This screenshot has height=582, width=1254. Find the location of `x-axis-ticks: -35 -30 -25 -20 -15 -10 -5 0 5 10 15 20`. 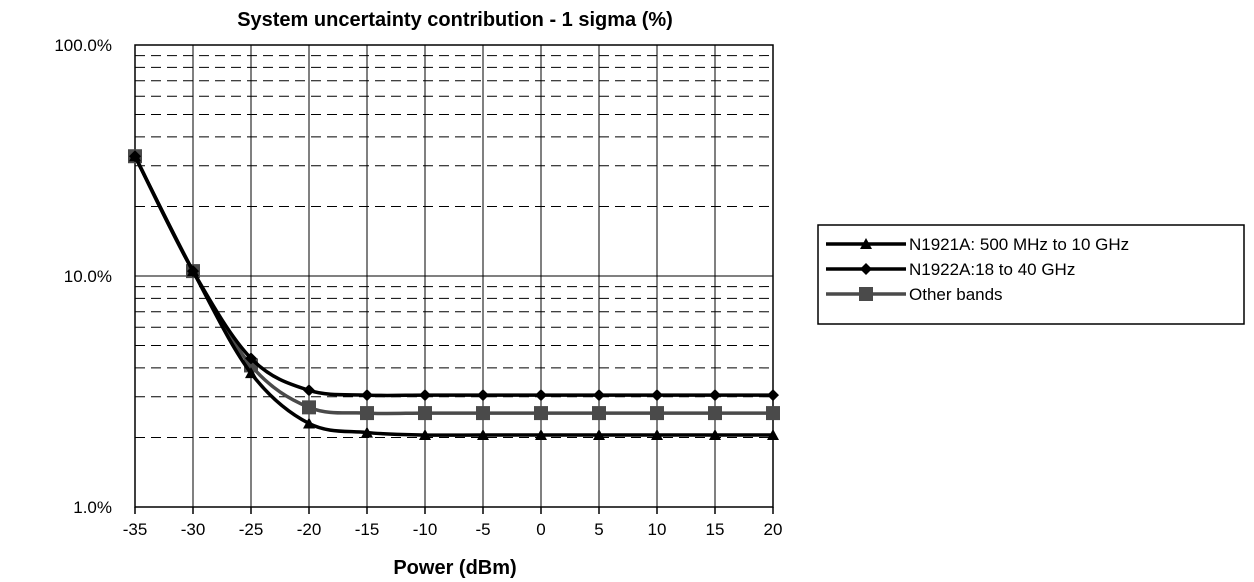

x-axis-ticks: -35 -30 -25 -20 -15 -10 -5 0 5 10 15 20 is located at coordinates (453, 523).